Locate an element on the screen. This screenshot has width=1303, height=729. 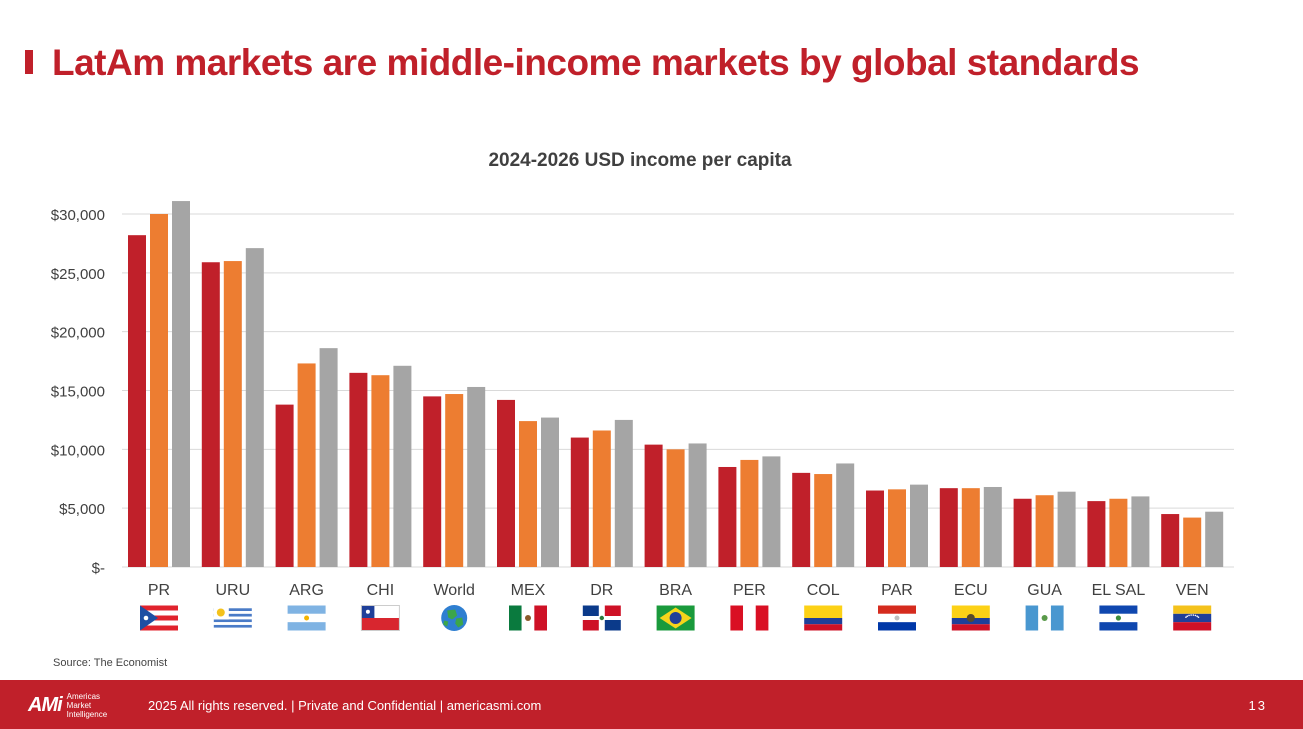
argentina-flag is located at coordinates (306, 618).